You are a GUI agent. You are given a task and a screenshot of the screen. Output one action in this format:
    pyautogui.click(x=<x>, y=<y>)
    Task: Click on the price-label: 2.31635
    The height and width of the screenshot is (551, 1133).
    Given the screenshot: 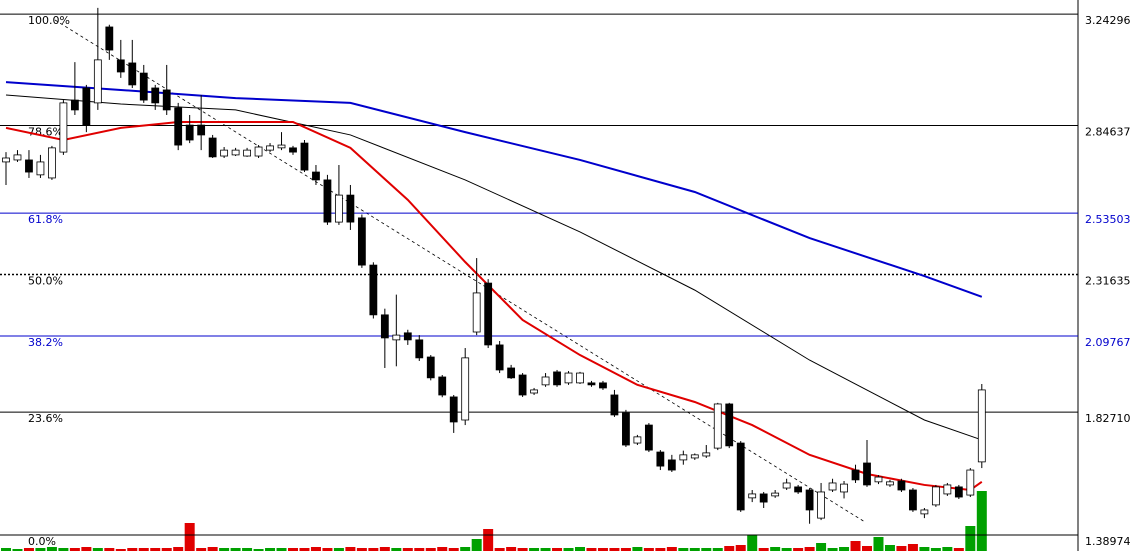 What is the action you would take?
    pyautogui.click(x=1108, y=281)
    